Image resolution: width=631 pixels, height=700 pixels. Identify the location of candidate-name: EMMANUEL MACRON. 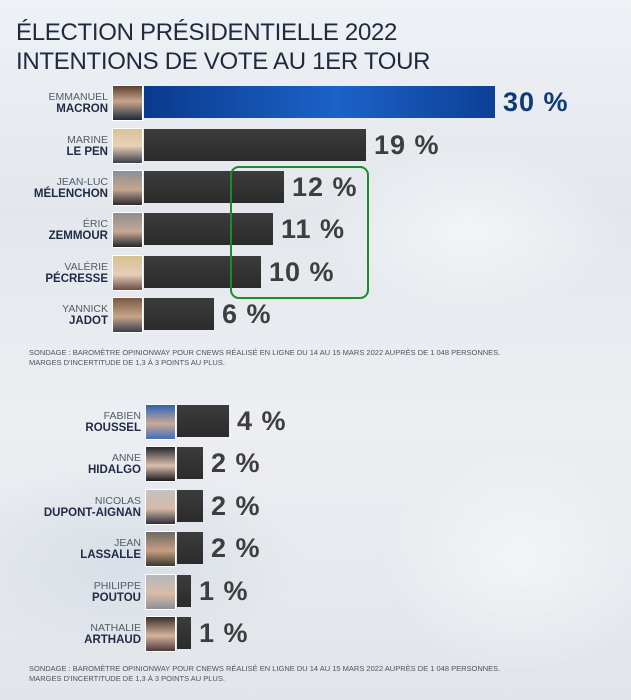
(54, 103).